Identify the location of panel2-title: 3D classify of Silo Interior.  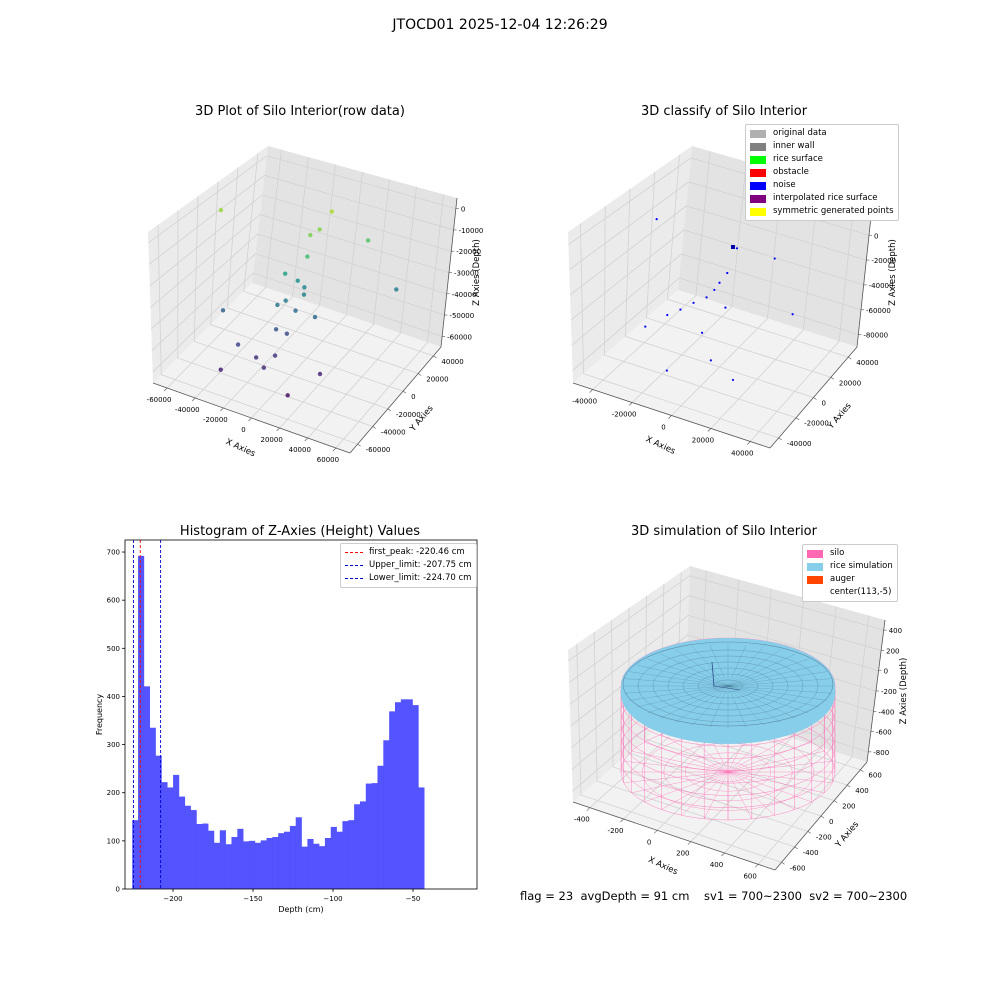
(724, 111).